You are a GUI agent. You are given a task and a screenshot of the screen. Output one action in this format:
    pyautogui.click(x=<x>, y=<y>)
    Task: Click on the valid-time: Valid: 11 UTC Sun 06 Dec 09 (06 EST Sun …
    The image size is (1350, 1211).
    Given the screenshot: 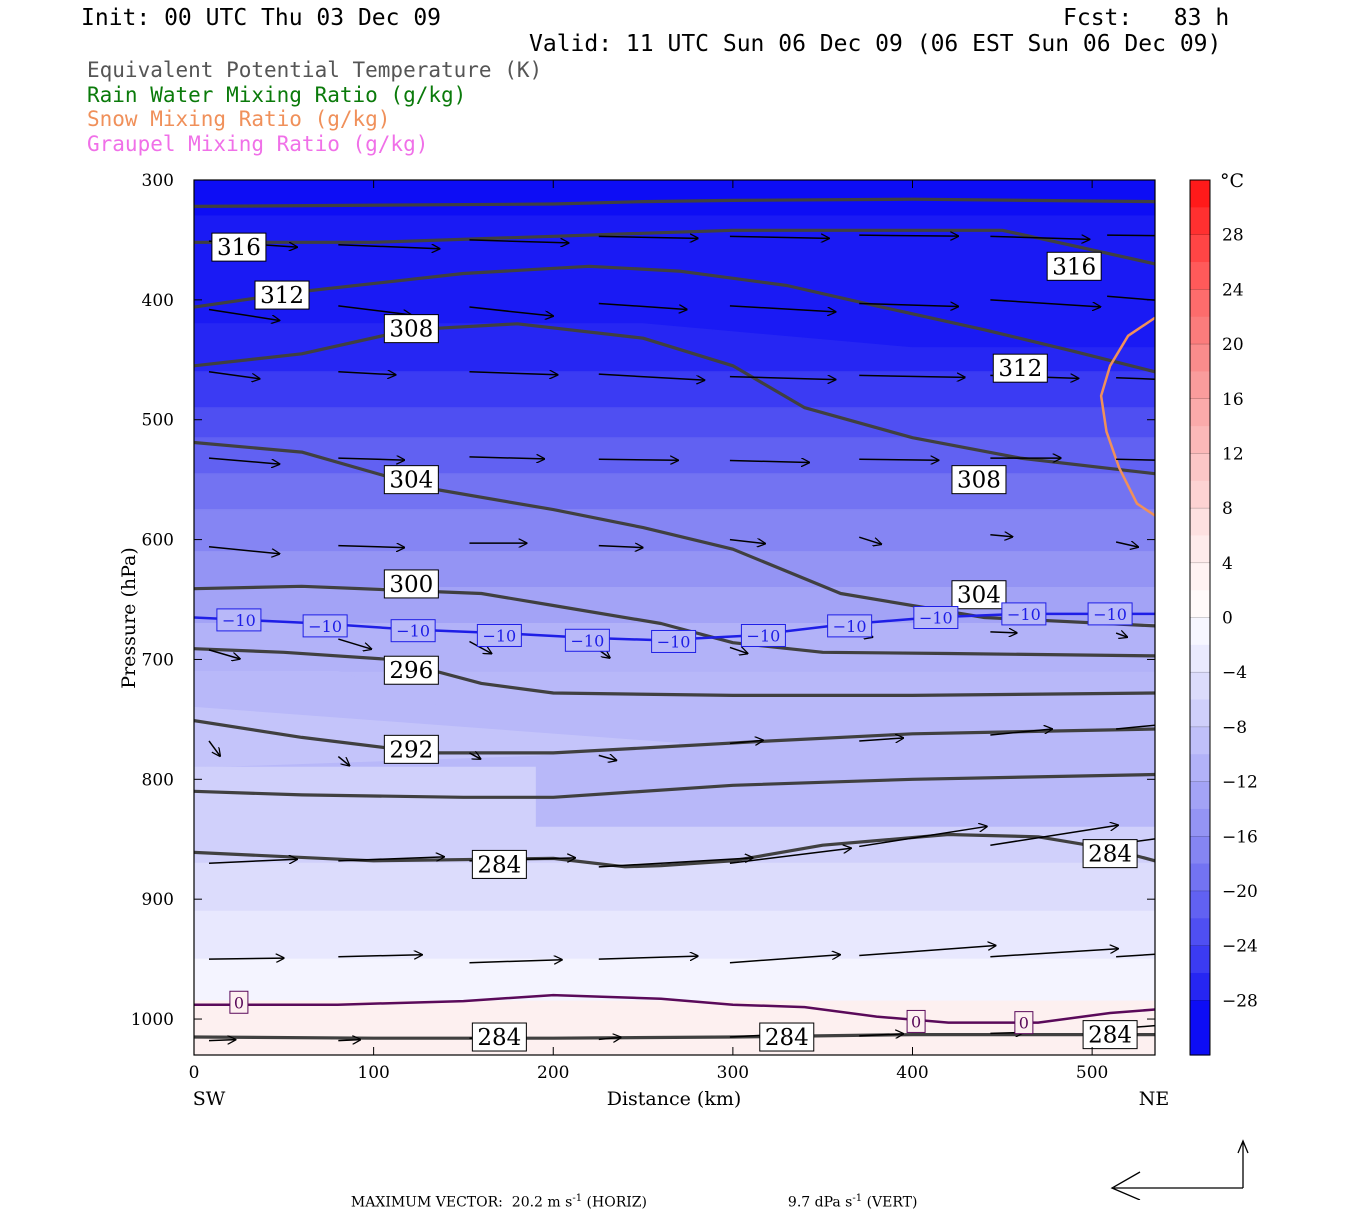 What is the action you would take?
    pyautogui.click(x=875, y=44)
    